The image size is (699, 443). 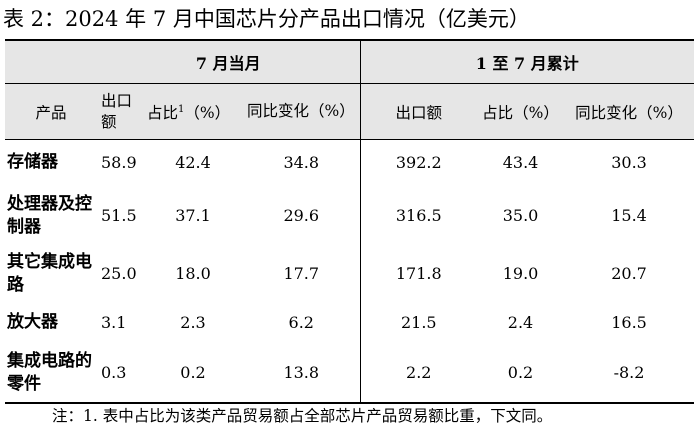 What do you see at coordinates (301, 163) in the screenshot?
I see `cell-yoy-month: 34.8` at bounding box center [301, 163].